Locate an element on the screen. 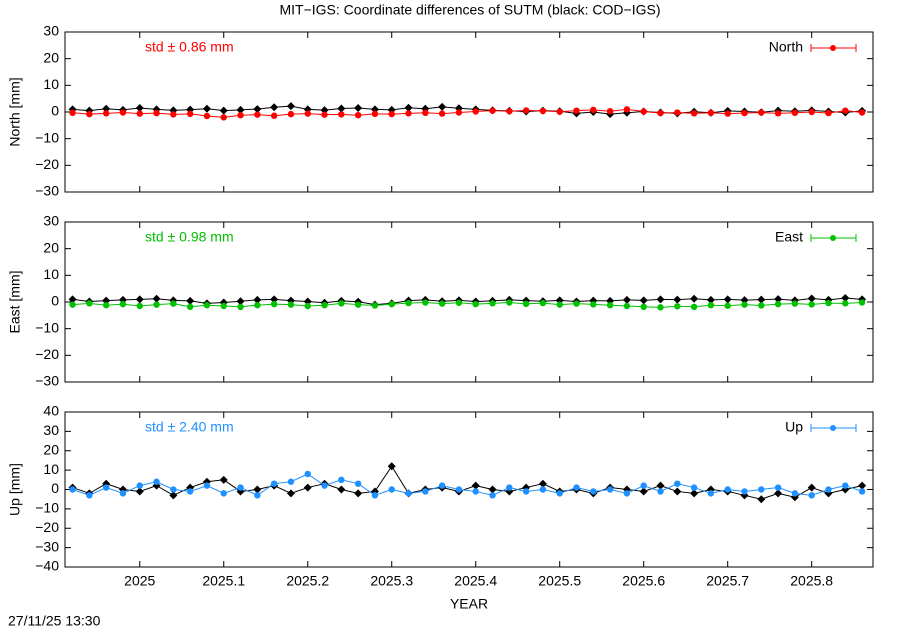  y-tick-label: −40 is located at coordinates (47, 566).